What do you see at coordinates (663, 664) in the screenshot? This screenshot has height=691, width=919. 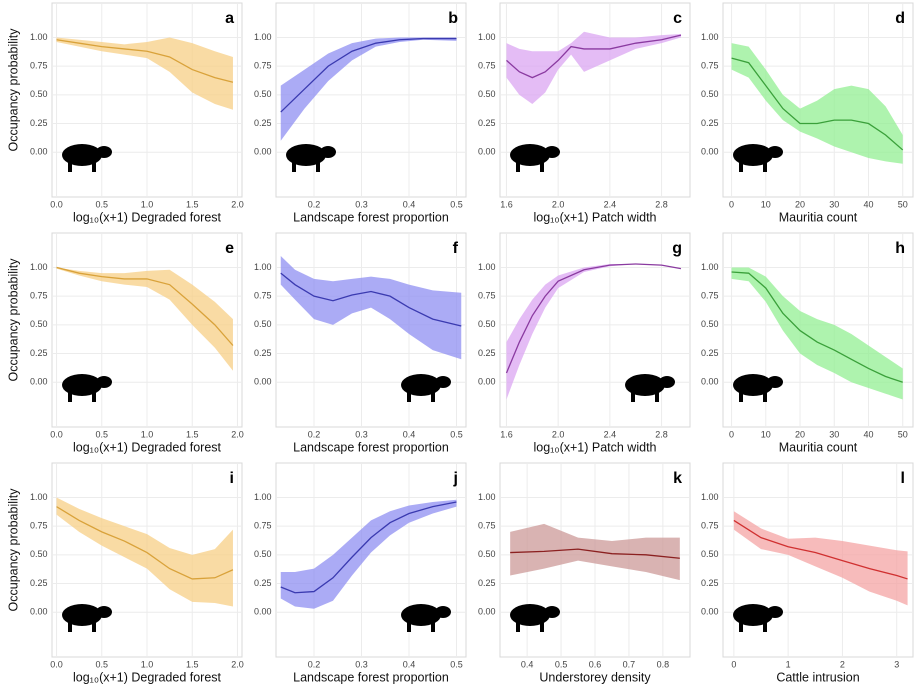 I see `x-tick-label: 0.8` at bounding box center [663, 664].